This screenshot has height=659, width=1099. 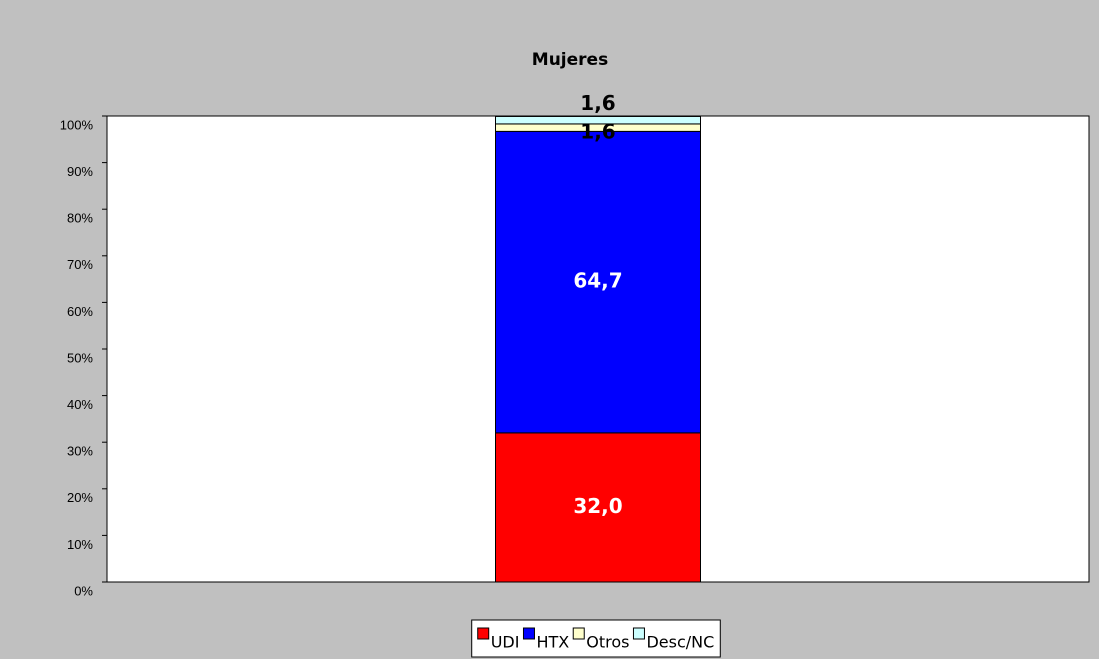 What do you see at coordinates (597, 103) in the screenshot?
I see `data-label: 1,6` at bounding box center [597, 103].